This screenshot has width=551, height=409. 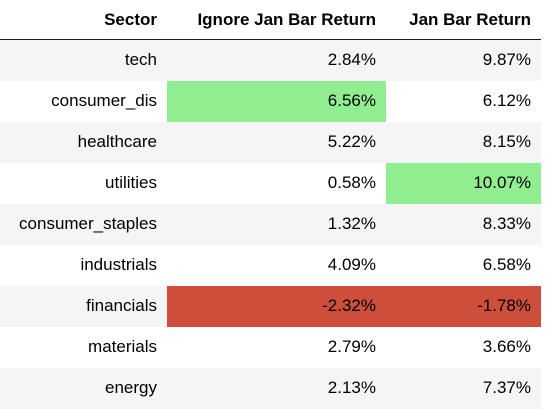 What do you see at coordinates (131, 387) in the screenshot?
I see `sector-cell: energy` at bounding box center [131, 387].